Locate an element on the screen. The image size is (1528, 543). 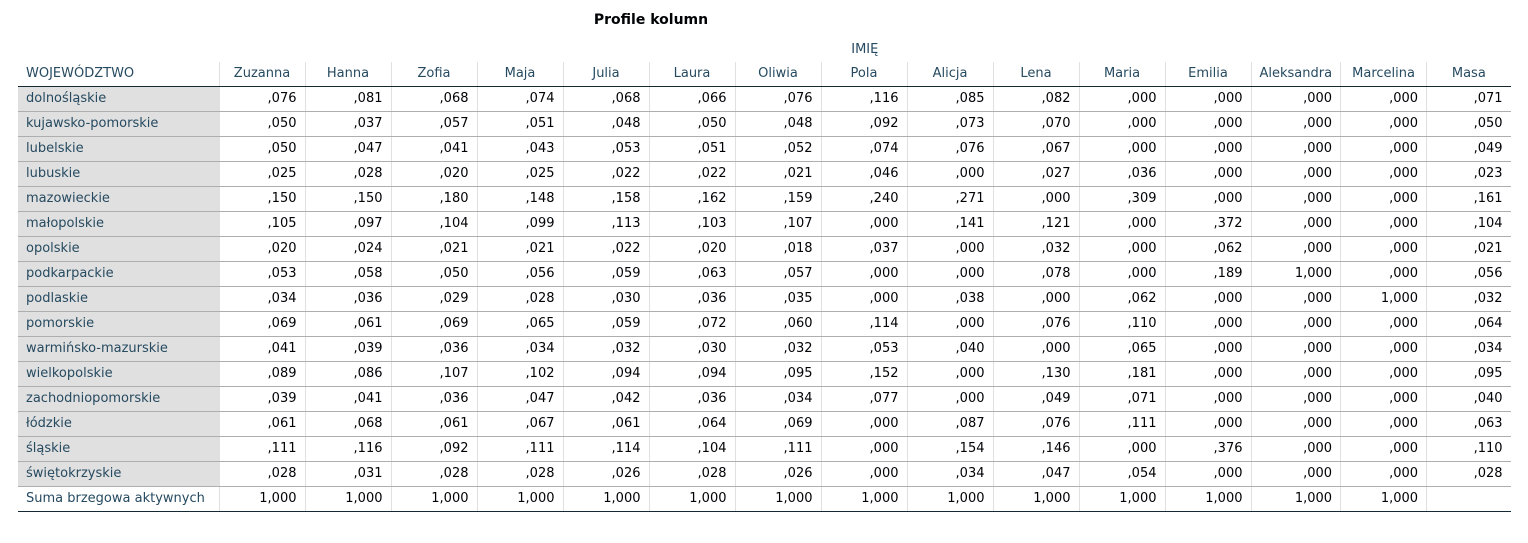
table-cell: ,034 is located at coordinates (519, 349).